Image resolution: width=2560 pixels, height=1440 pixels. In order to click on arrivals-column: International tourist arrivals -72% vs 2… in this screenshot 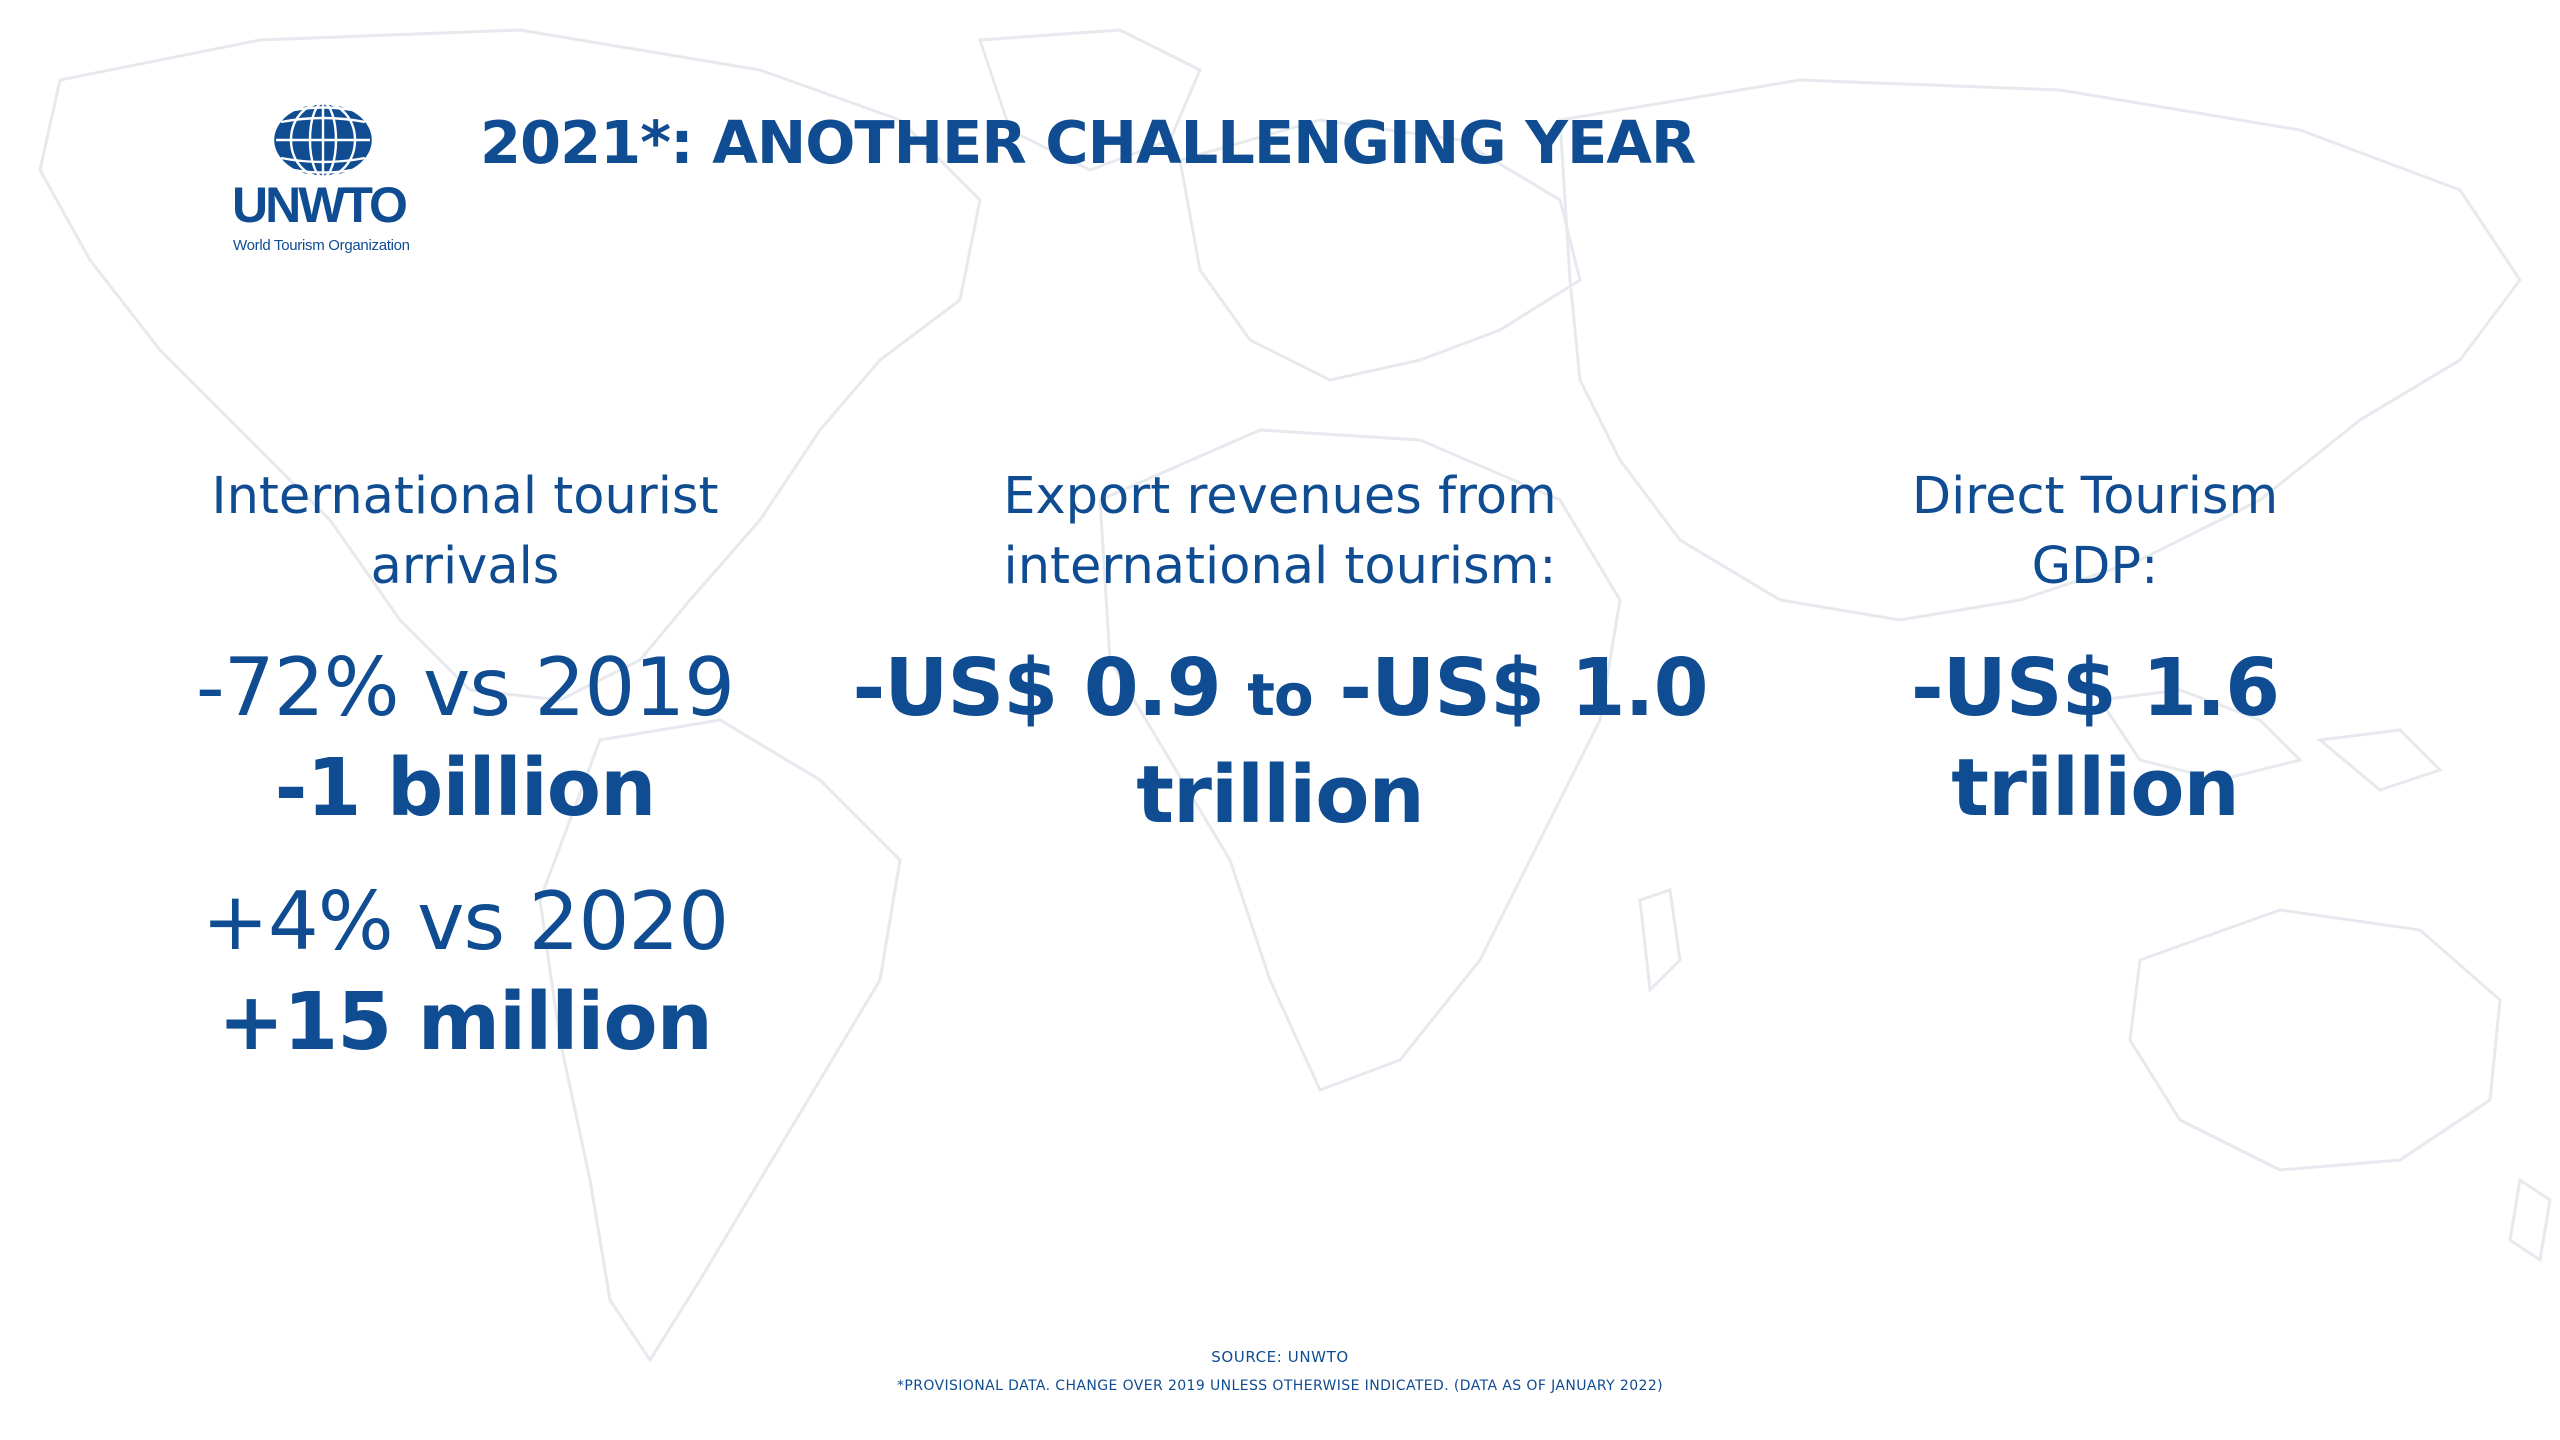, I will do `click(465, 767)`.